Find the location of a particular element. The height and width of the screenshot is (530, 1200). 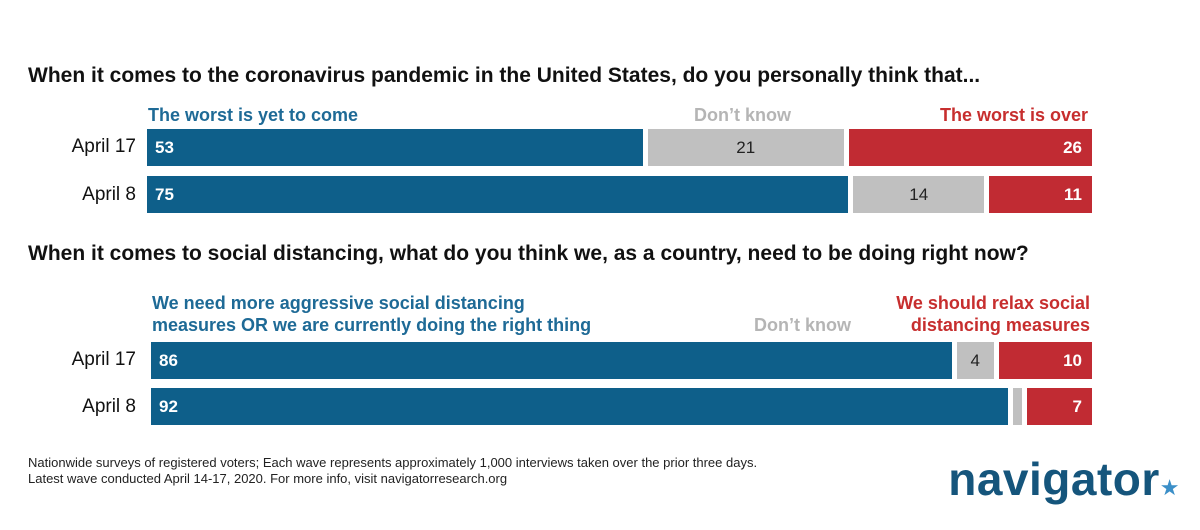

chart2-bar-april17-relax: 10 is located at coordinates (1045, 360).